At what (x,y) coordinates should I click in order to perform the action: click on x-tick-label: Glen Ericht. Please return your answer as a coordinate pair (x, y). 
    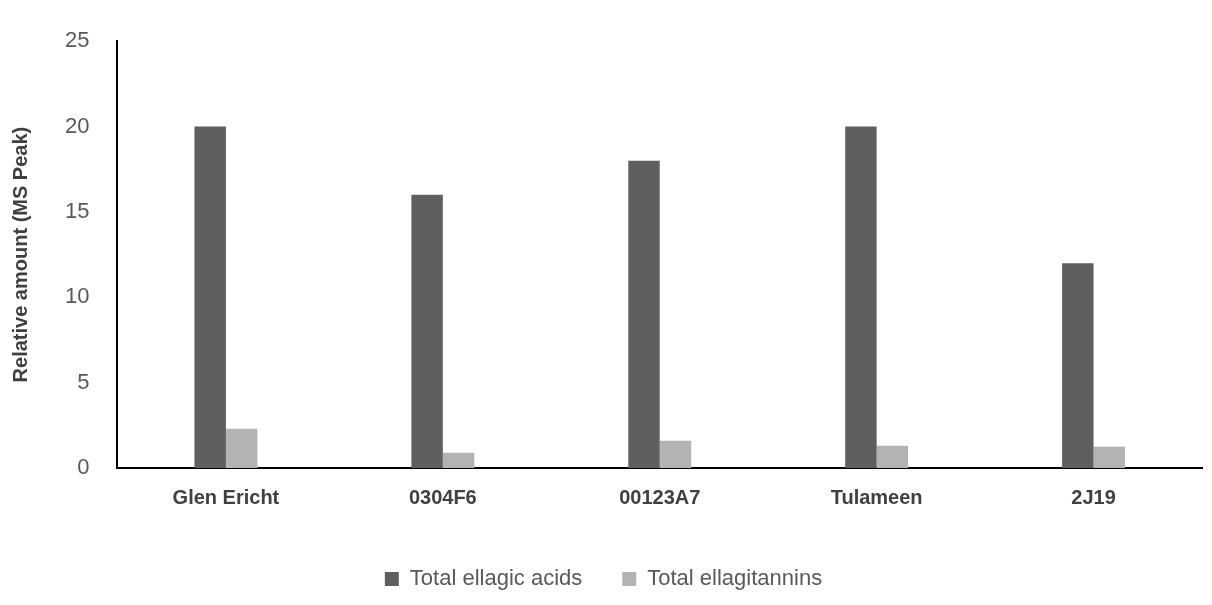
    Looking at the image, I should click on (226, 496).